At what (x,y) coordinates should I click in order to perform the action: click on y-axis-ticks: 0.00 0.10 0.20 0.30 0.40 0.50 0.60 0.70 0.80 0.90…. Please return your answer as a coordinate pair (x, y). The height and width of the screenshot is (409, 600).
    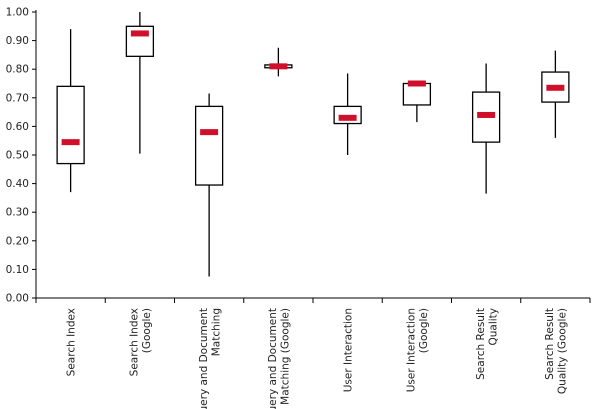
    Looking at the image, I should click on (21, 156).